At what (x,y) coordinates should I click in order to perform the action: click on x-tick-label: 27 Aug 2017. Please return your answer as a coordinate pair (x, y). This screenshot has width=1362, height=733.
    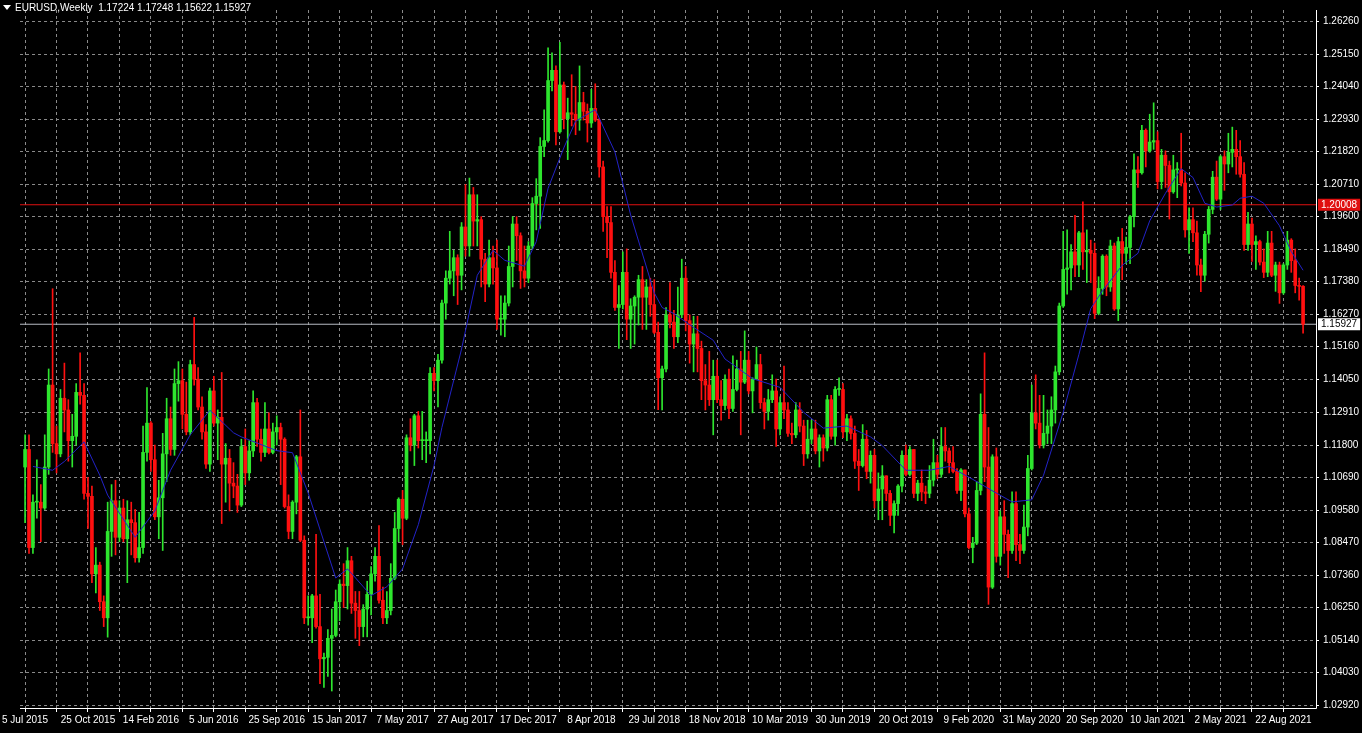
    Looking at the image, I should click on (466, 719).